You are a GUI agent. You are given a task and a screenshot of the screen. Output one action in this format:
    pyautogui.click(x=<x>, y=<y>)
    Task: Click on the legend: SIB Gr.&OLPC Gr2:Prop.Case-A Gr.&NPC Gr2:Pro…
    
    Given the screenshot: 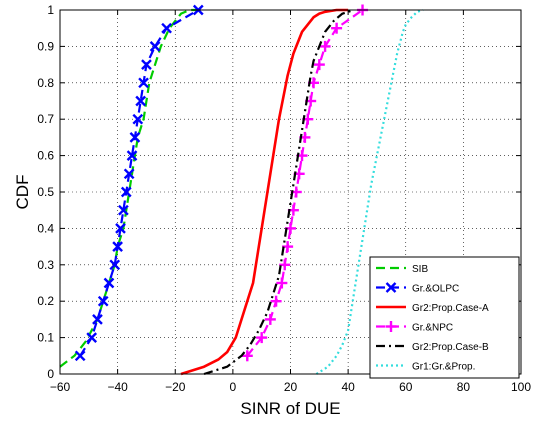 What is the action you would take?
    pyautogui.click(x=444, y=317)
    